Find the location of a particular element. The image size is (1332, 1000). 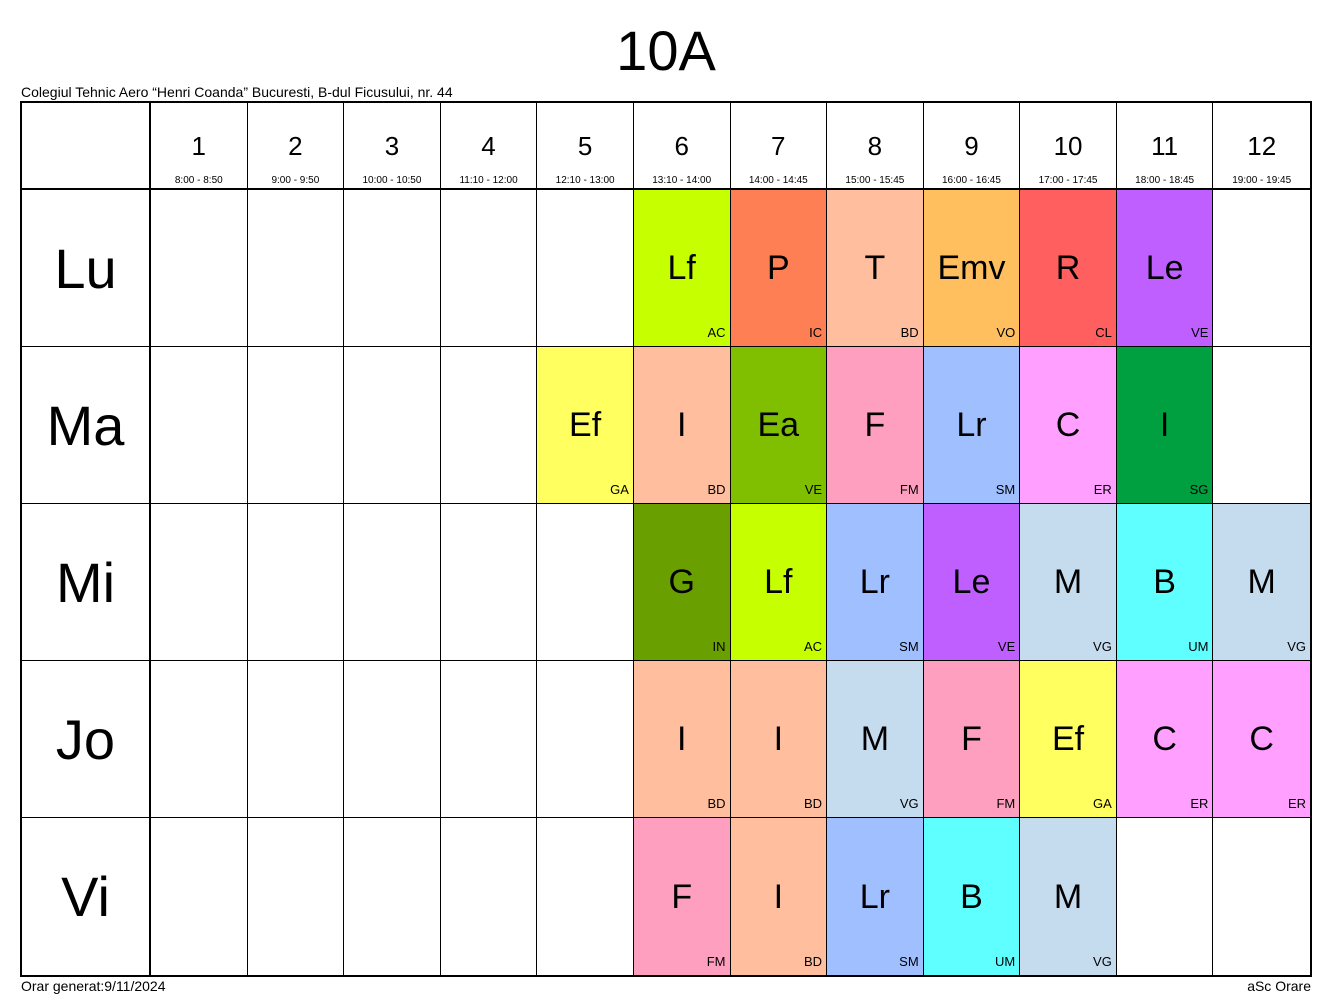

subject-label: Ea is located at coordinates (778, 425).